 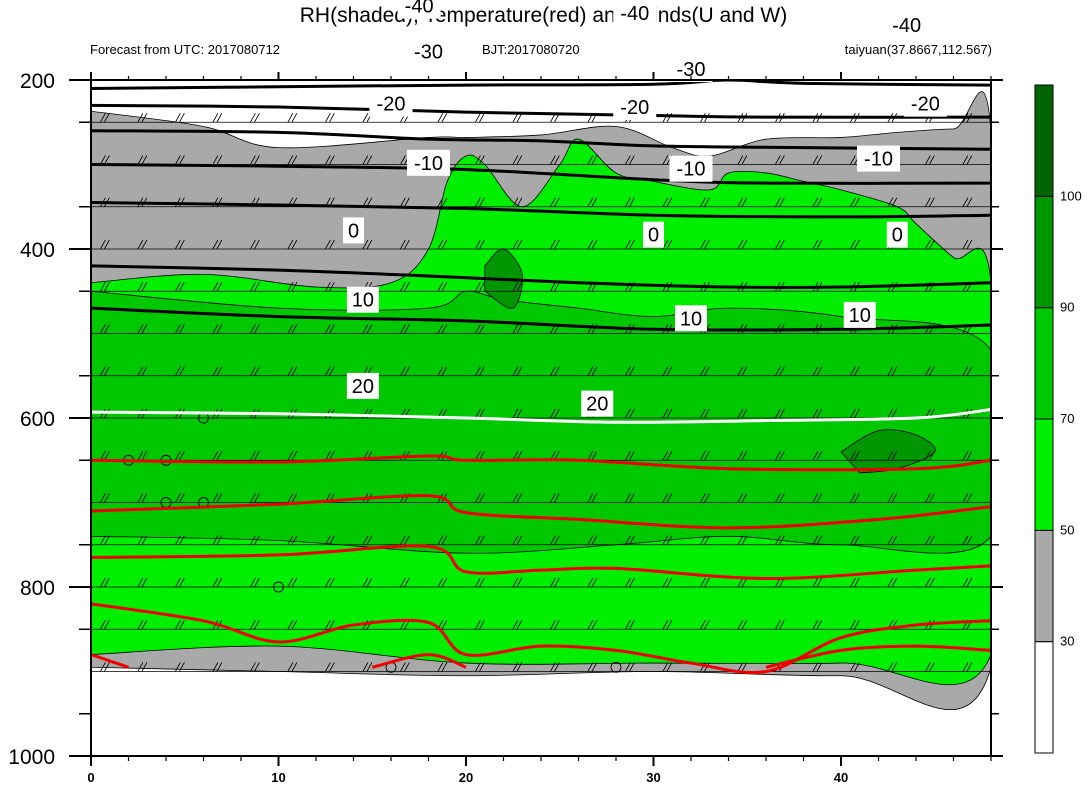 I want to click on y-tick-label: 400, so click(x=37, y=250).